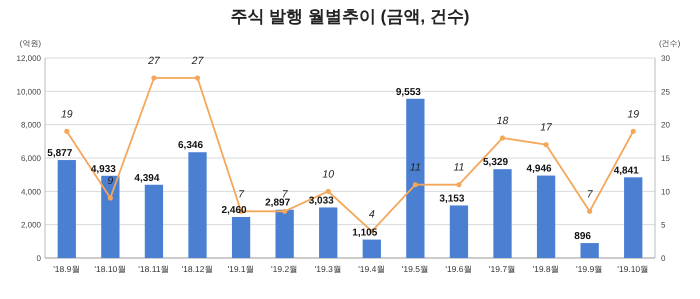 This screenshot has height=299, width=700. What do you see at coordinates (459, 269) in the screenshot?
I see `x-tick-label: '19.6월` at bounding box center [459, 269].